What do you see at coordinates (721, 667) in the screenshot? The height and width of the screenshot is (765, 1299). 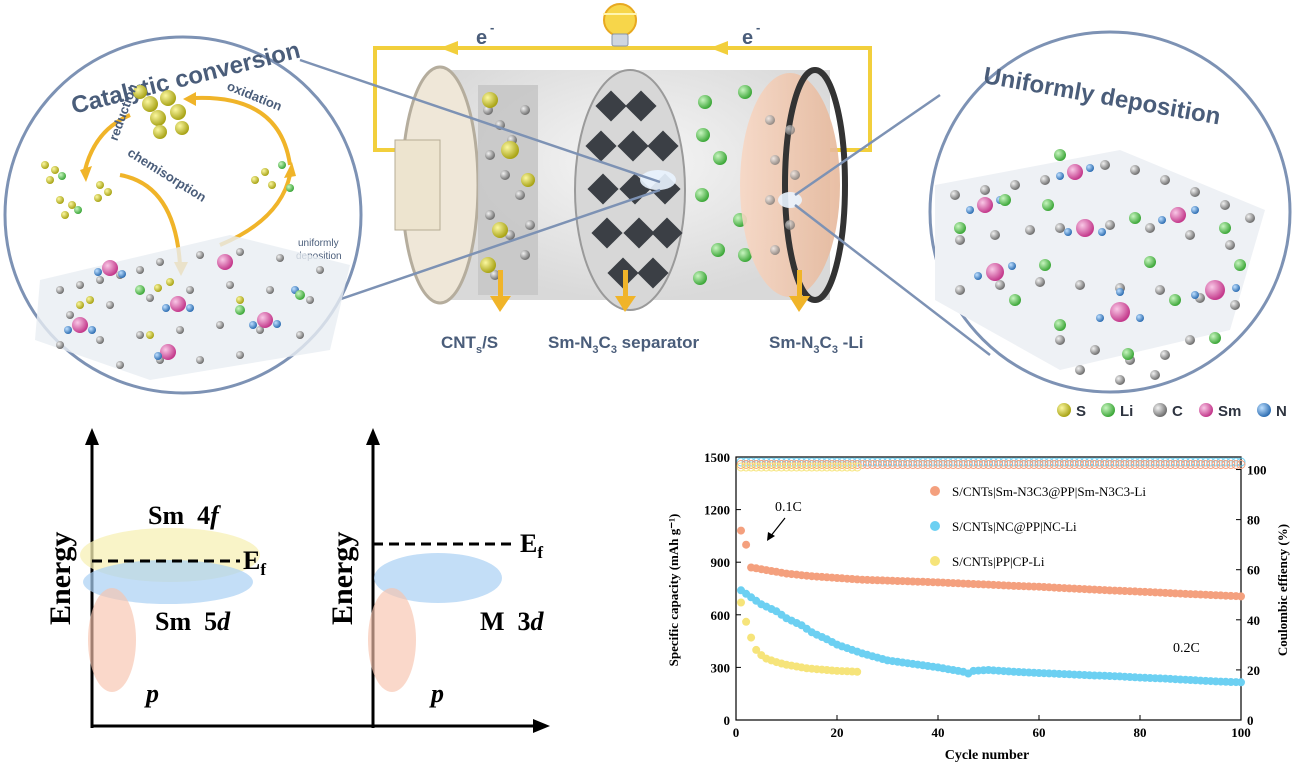 I see `y-tick-label: 300` at bounding box center [721, 667].